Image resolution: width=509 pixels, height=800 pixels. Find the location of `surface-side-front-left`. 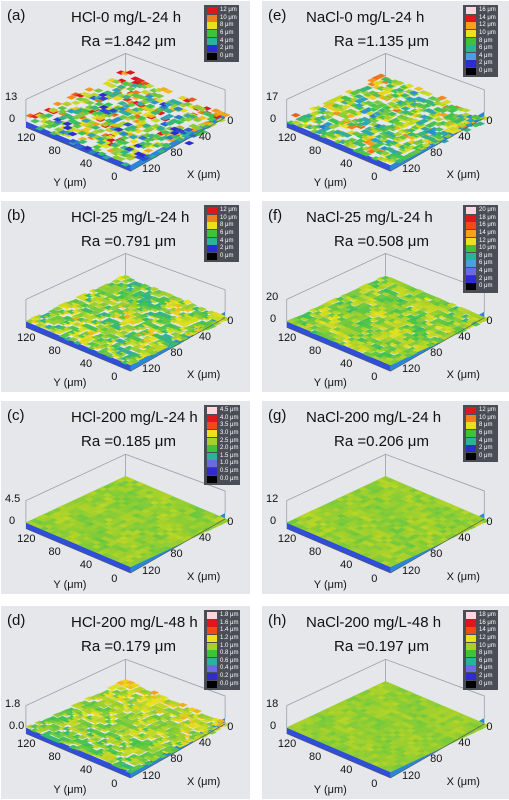

surface-side-front-left is located at coordinates (78, 547).